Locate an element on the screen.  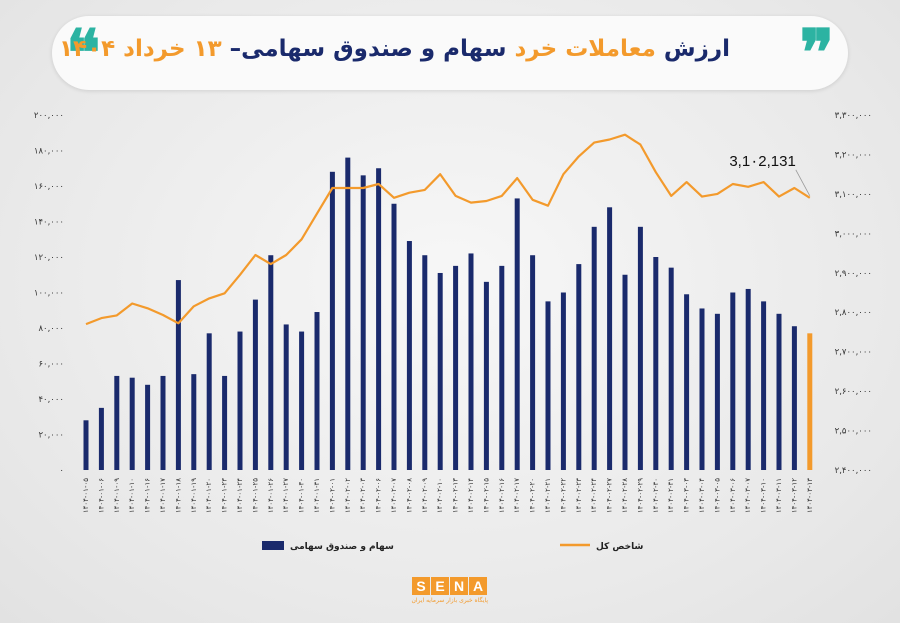
sena-logo: S E N A پایگاه خبری بازار سرمایه ایران is located at coordinates (449, 590).